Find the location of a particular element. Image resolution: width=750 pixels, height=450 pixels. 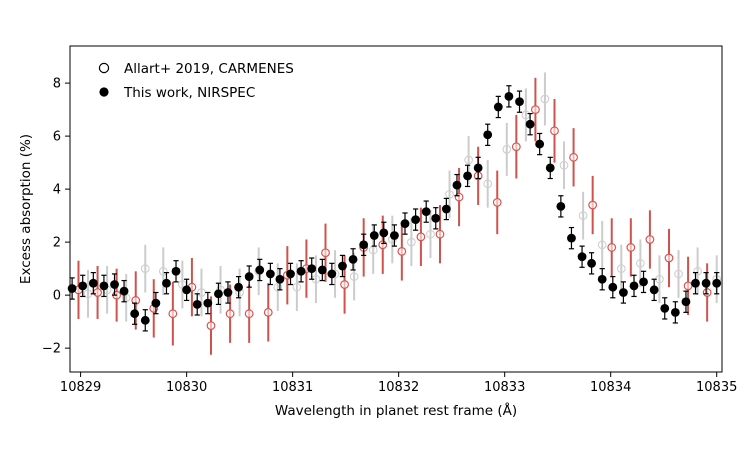

legend-marker-carmenes is located at coordinates (104, 68).